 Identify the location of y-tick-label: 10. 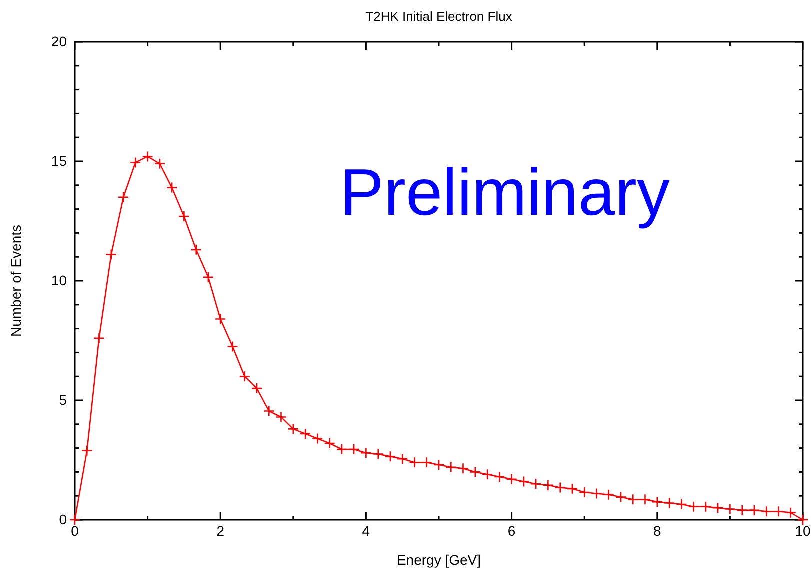
(59, 280).